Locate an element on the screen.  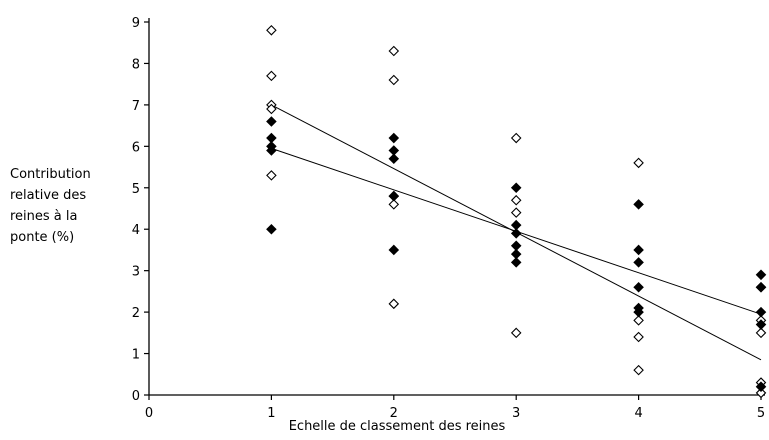
y-tick-label: 1 is located at coordinates (136, 355).